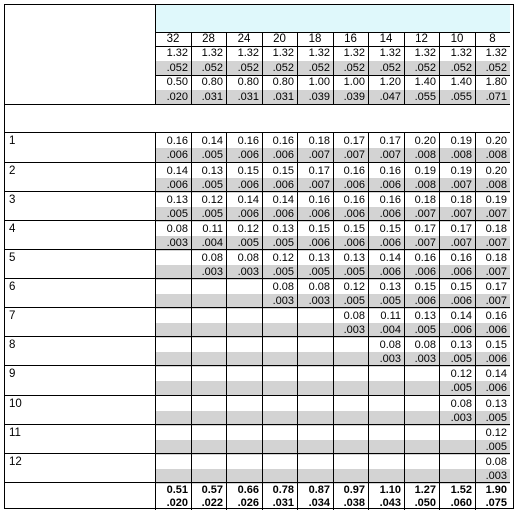 This screenshot has width=519, height=513. Describe the element at coordinates (425, 155) in the screenshot. I see `cell-value: .008` at that location.